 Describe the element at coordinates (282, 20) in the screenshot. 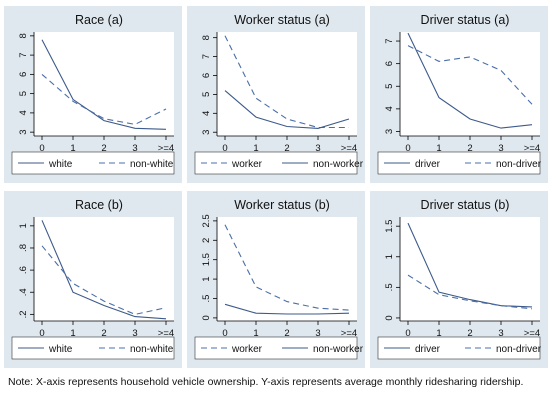

I see `panel-title: Worker status (a)` at that location.